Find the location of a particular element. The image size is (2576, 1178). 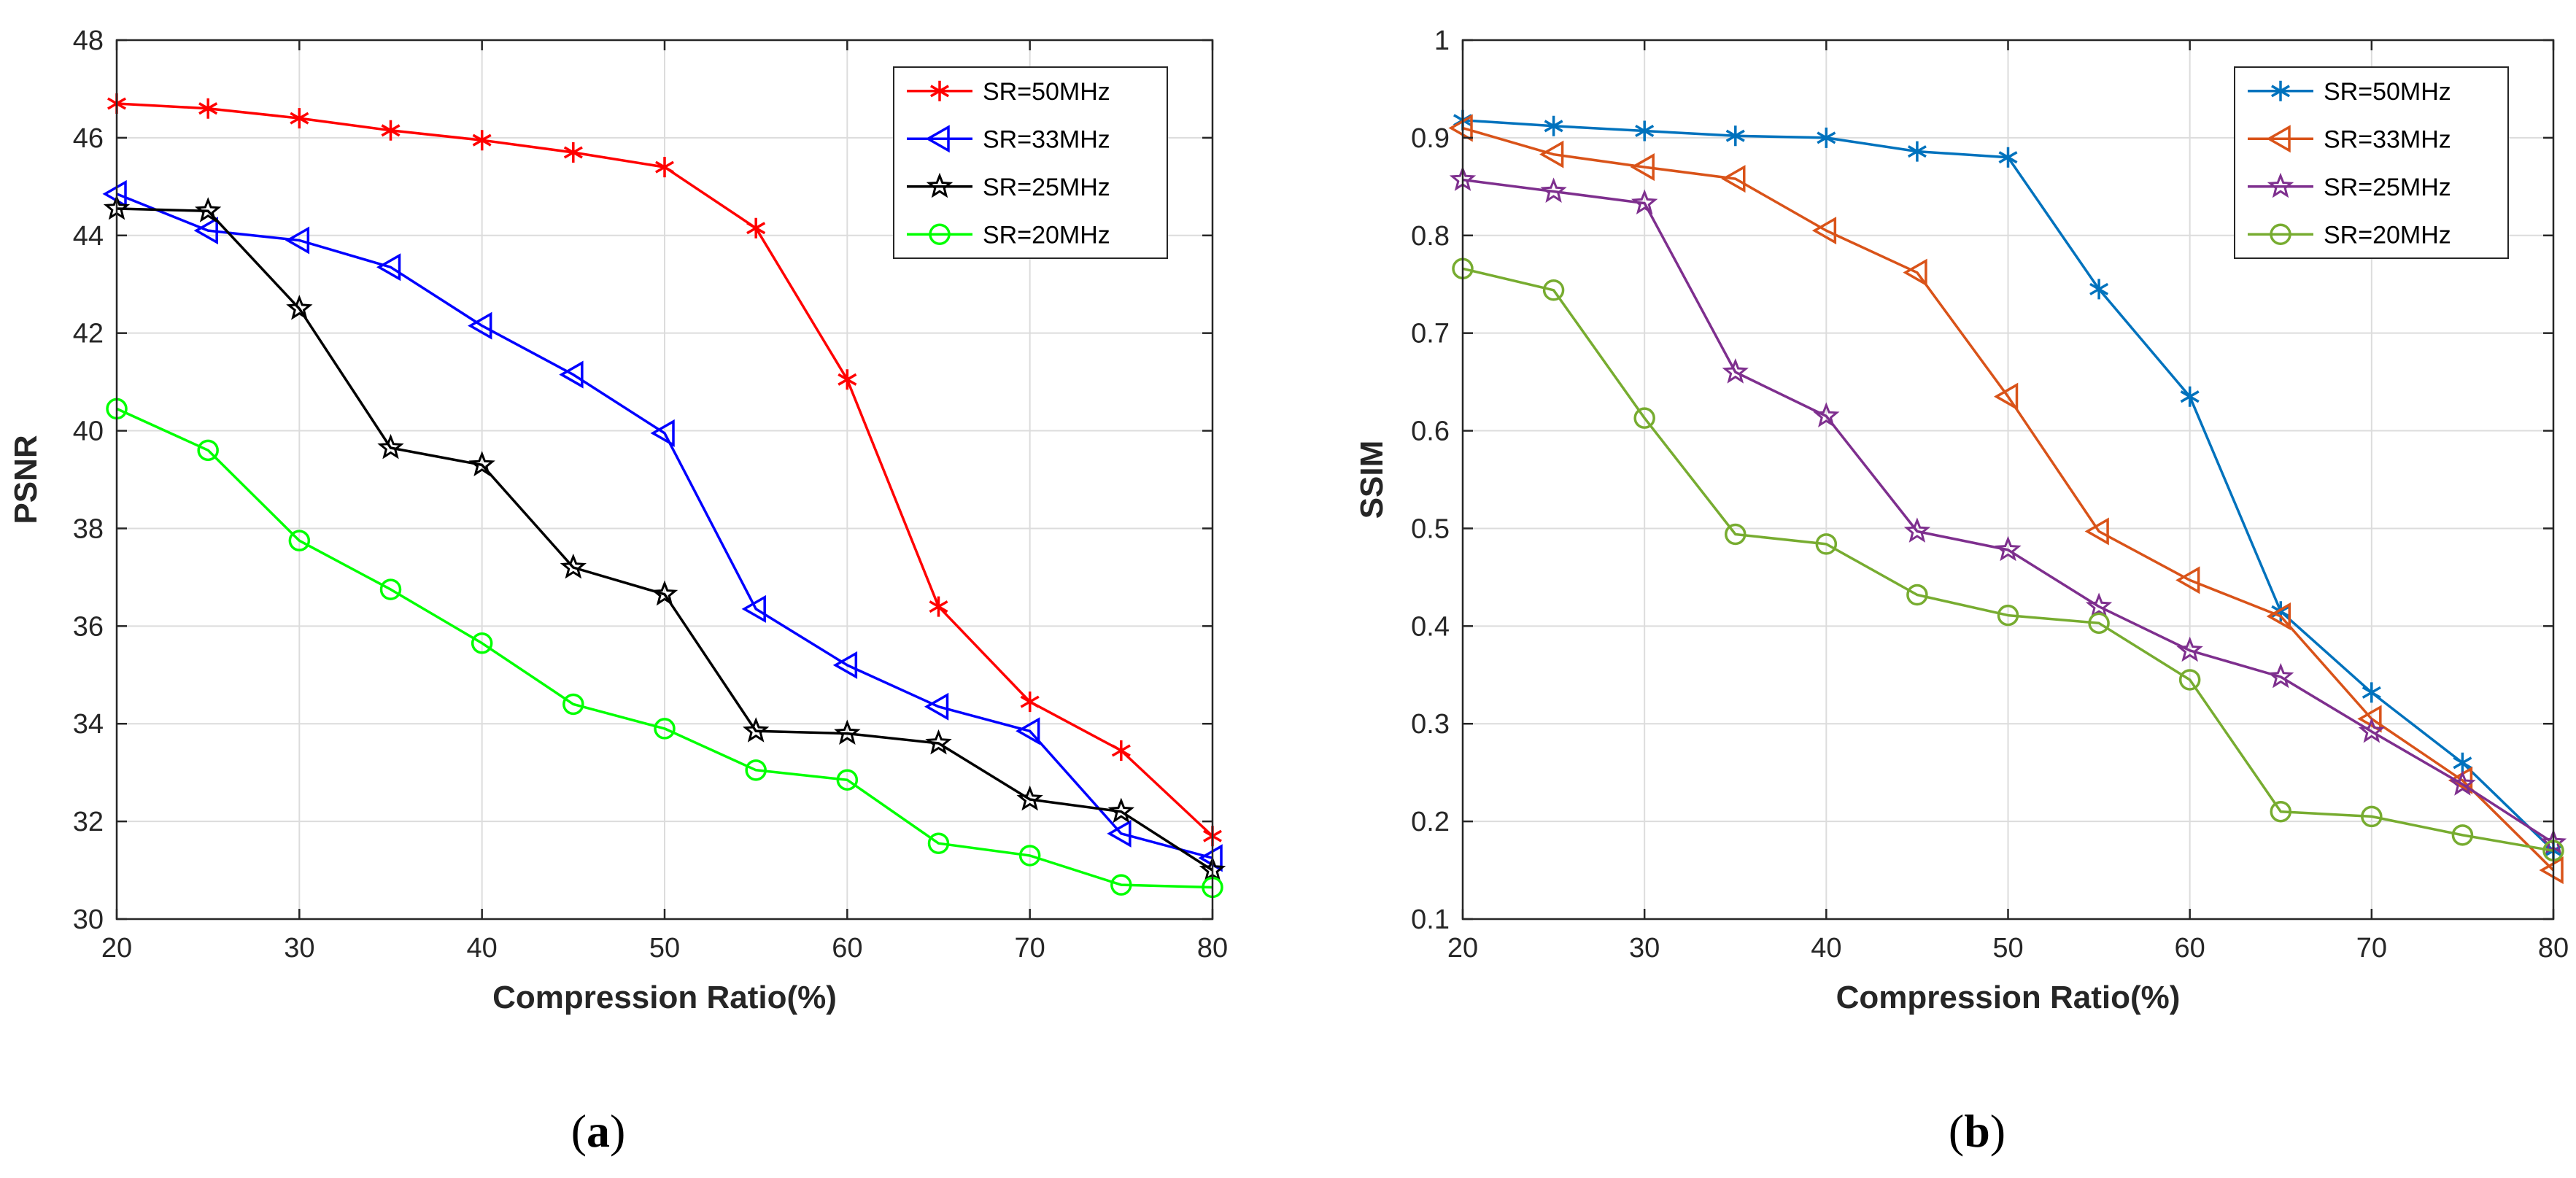

y-tick-label: 0.8 is located at coordinates (1430, 236).